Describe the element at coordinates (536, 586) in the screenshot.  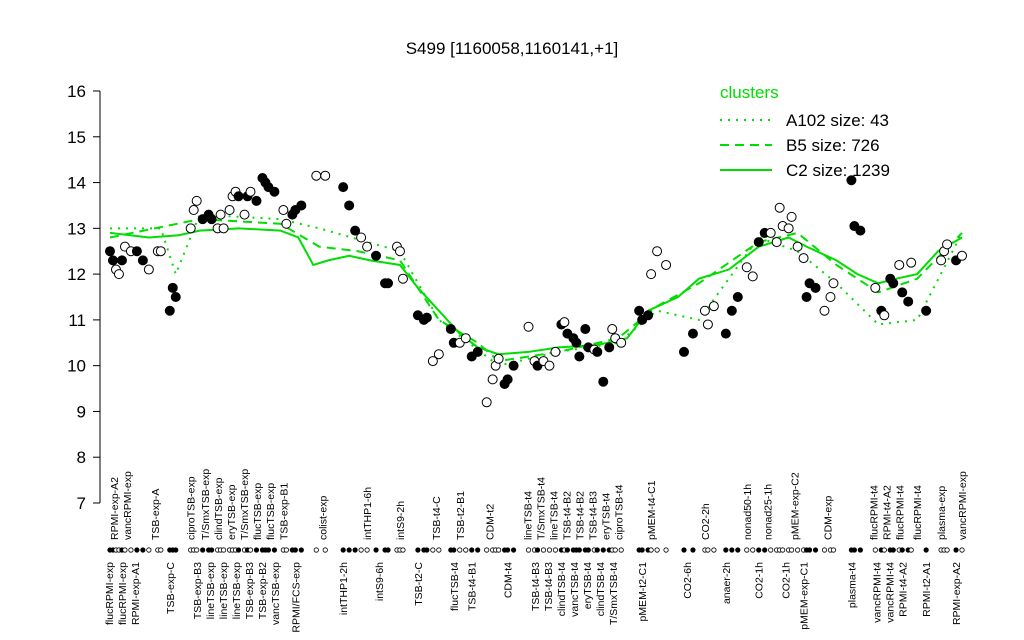
I see `x-label-bottom: TSB-t4-B3` at that location.